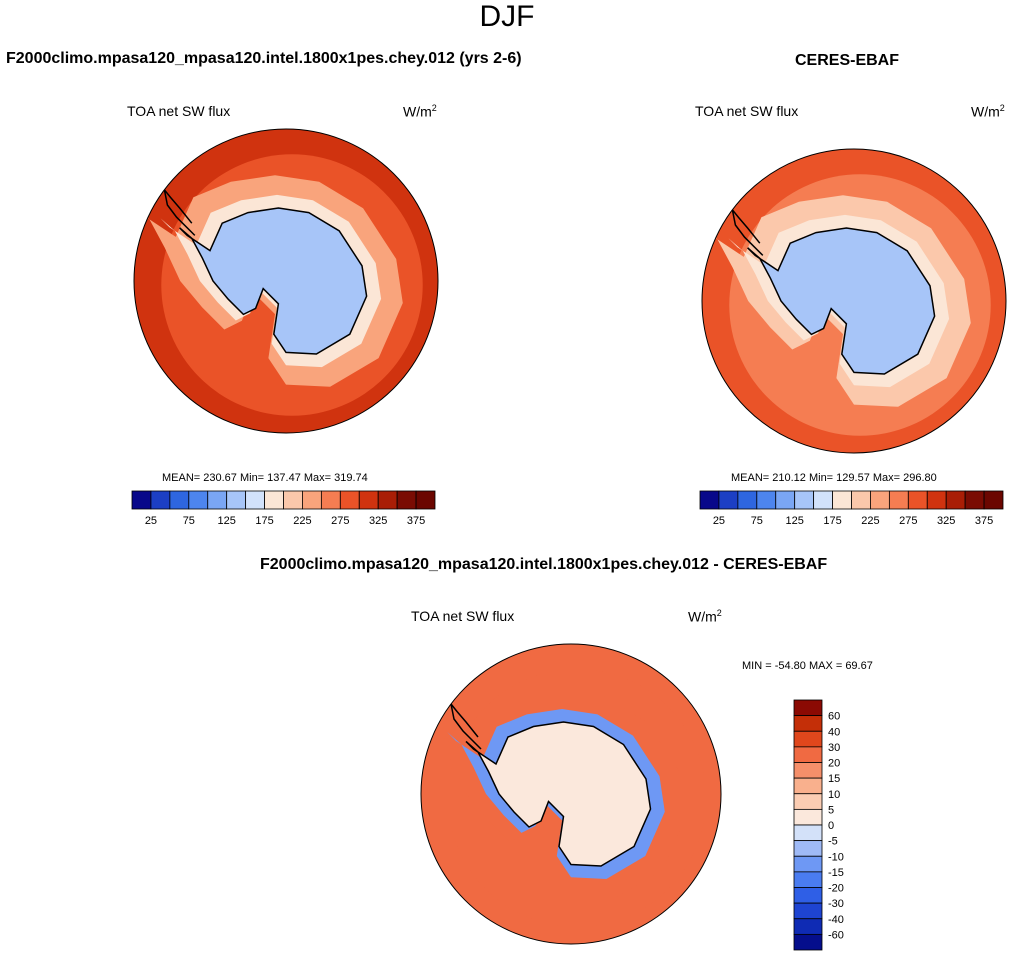  Describe the element at coordinates (757, 521) in the screenshot. I see `obs-colorbar-tick-label: 75` at that location.